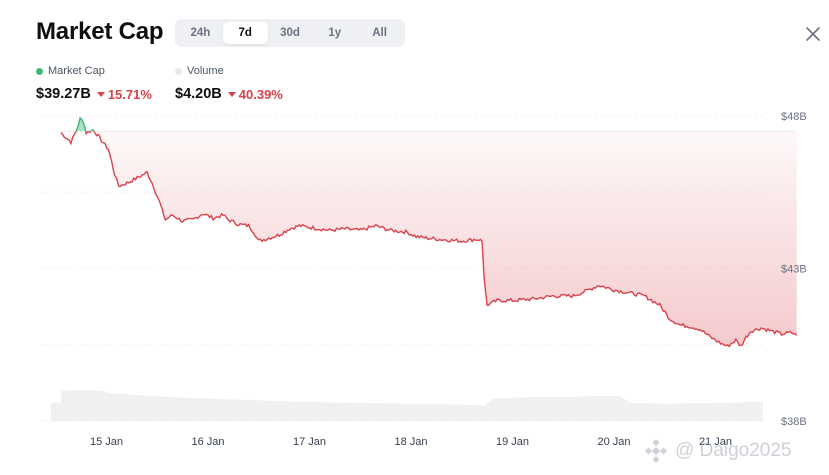 This screenshot has width=829, height=475. I want to click on x-tick-label: 18 Jan, so click(410, 442).